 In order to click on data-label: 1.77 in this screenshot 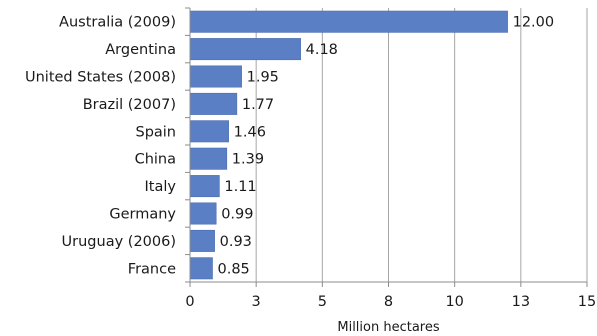, I will do `click(258, 105)`.